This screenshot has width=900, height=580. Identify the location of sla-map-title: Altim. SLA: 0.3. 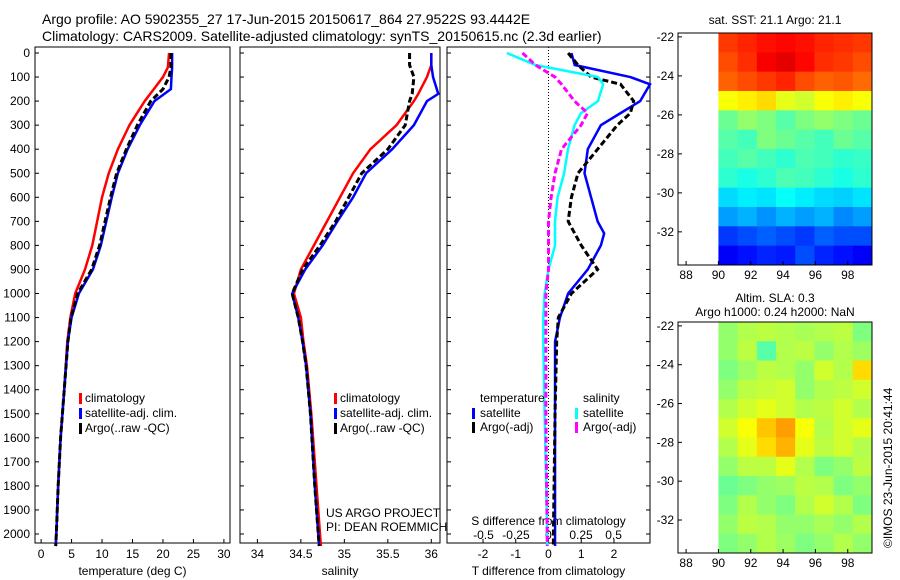
(775, 298).